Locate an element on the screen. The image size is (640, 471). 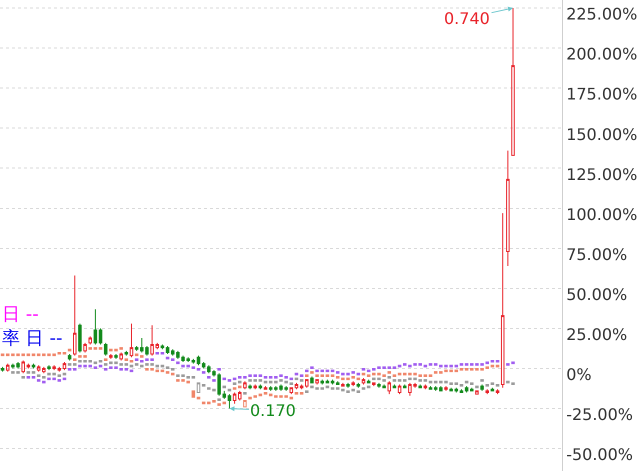
y-tick-label: 175.00% is located at coordinates (602, 94).